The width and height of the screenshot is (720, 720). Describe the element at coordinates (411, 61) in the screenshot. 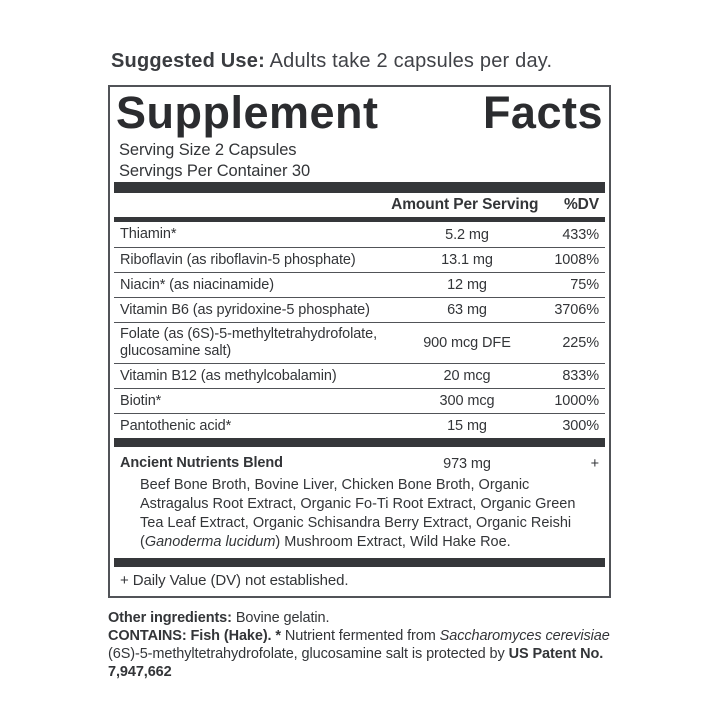

I see `suggested-use-text: Adults take 2 capsules per day.` at that location.